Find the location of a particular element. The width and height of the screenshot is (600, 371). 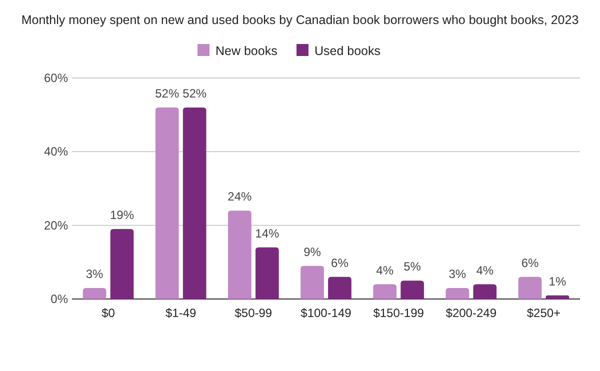

x-tick-label: $0 is located at coordinates (109, 313).